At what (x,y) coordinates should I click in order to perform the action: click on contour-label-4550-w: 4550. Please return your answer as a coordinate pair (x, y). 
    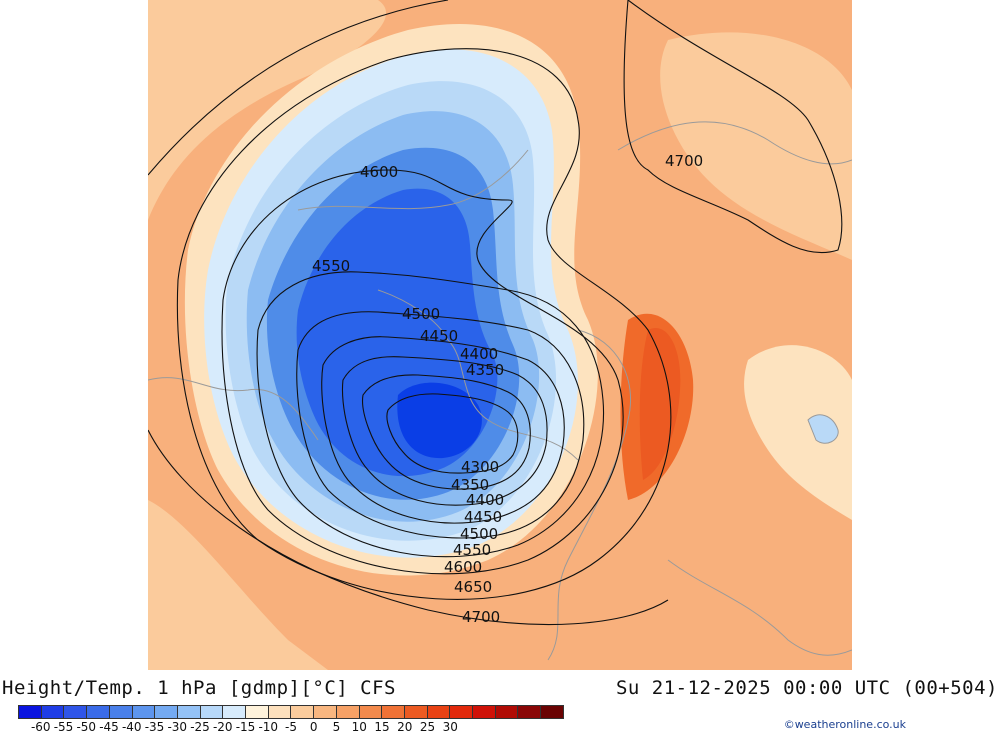
    Looking at the image, I should click on (331, 266).